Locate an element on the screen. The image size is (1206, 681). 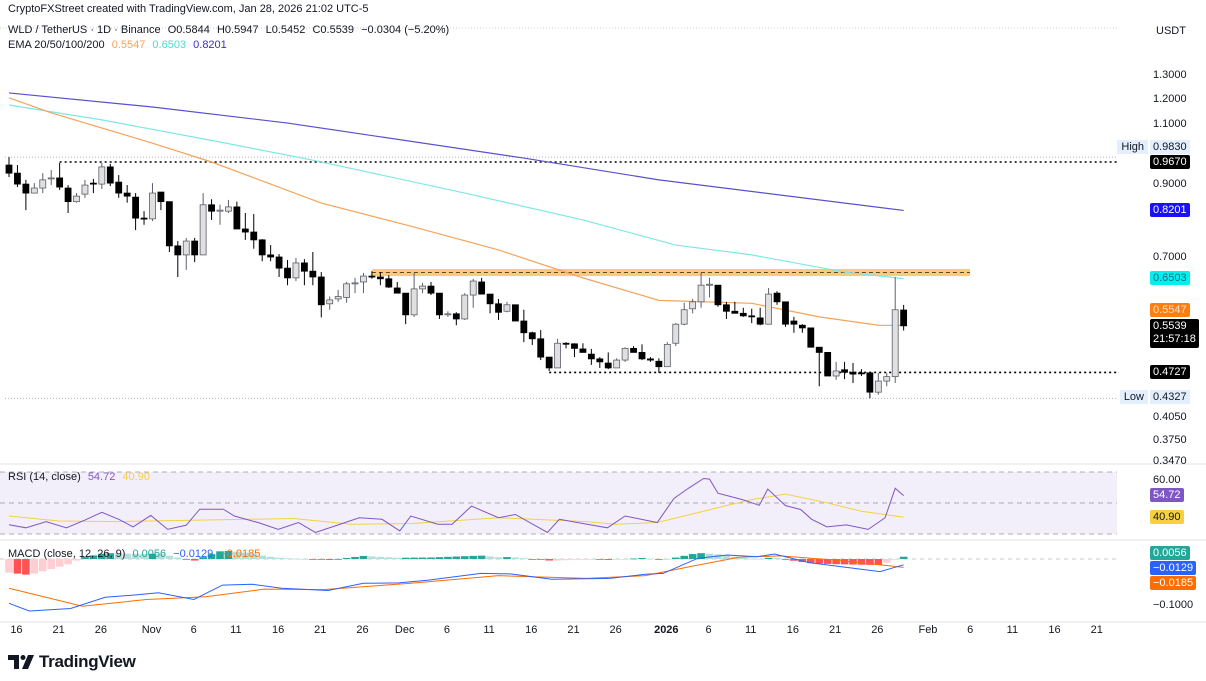
time-tick: 21 is located at coordinates (58, 630).